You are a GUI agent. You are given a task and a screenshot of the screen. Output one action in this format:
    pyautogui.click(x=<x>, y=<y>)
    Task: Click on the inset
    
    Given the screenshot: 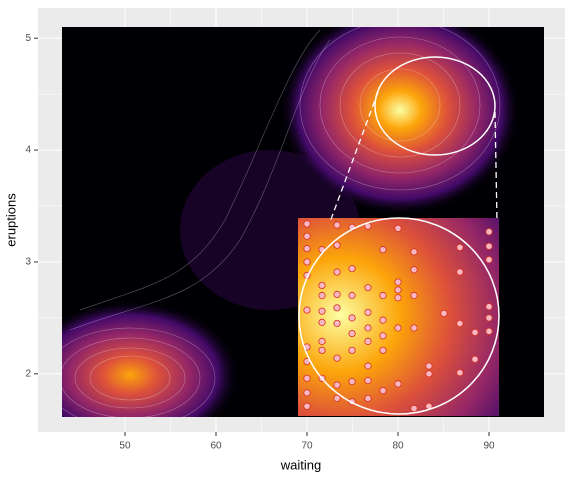 What is the action you would take?
    pyautogui.click(x=398, y=317)
    